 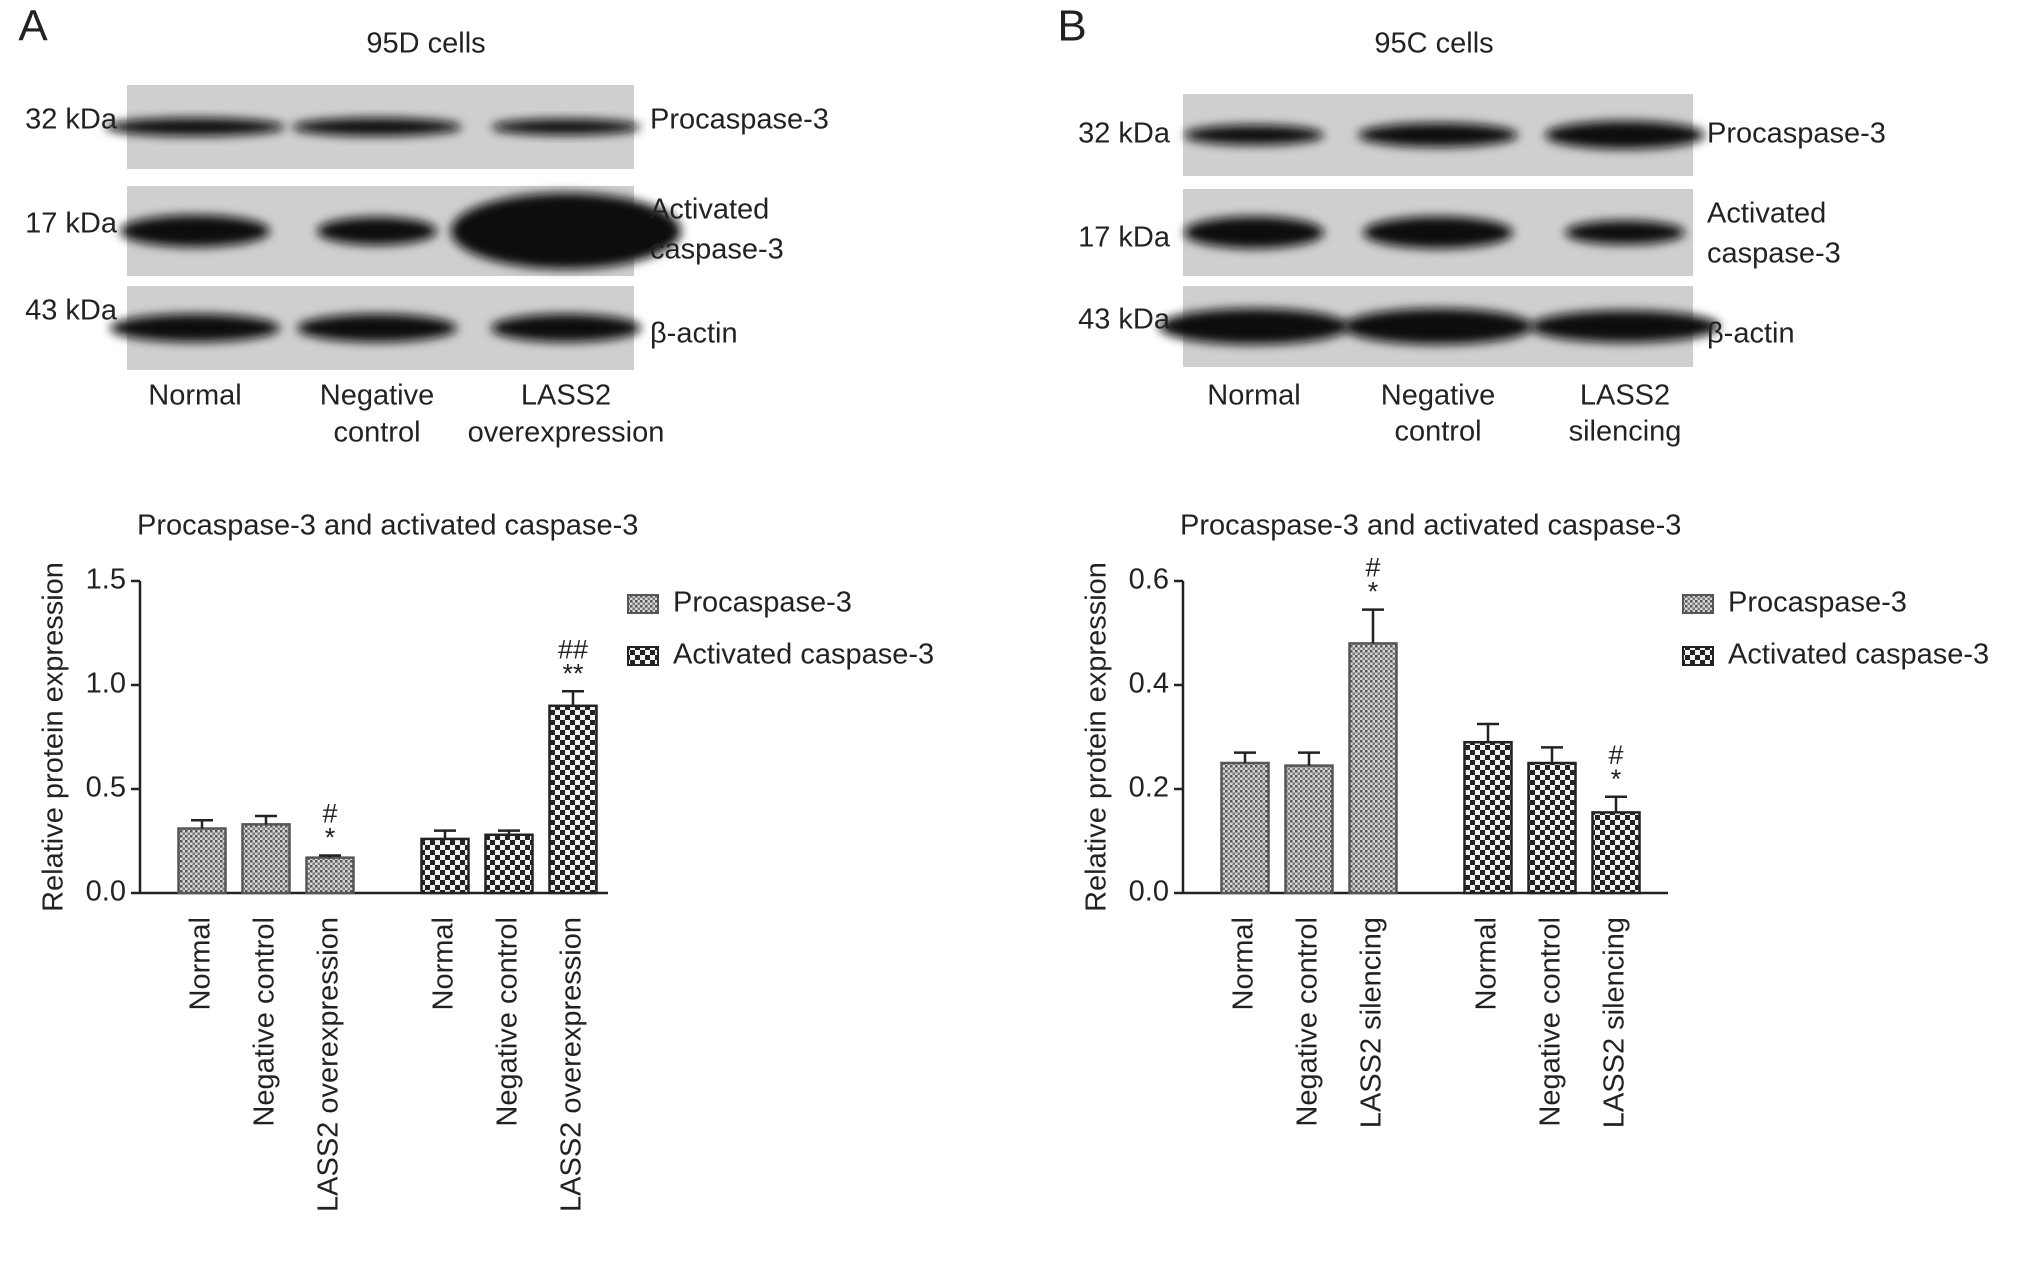 I want to click on y-tick-label: 0.2, so click(x=1149, y=788).